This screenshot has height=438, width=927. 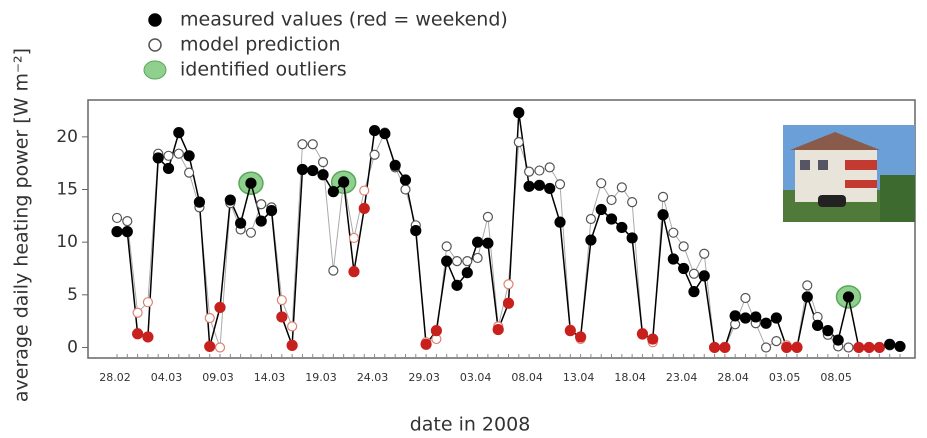 I want to click on x-tick-label: 09.03, so click(x=218, y=377).